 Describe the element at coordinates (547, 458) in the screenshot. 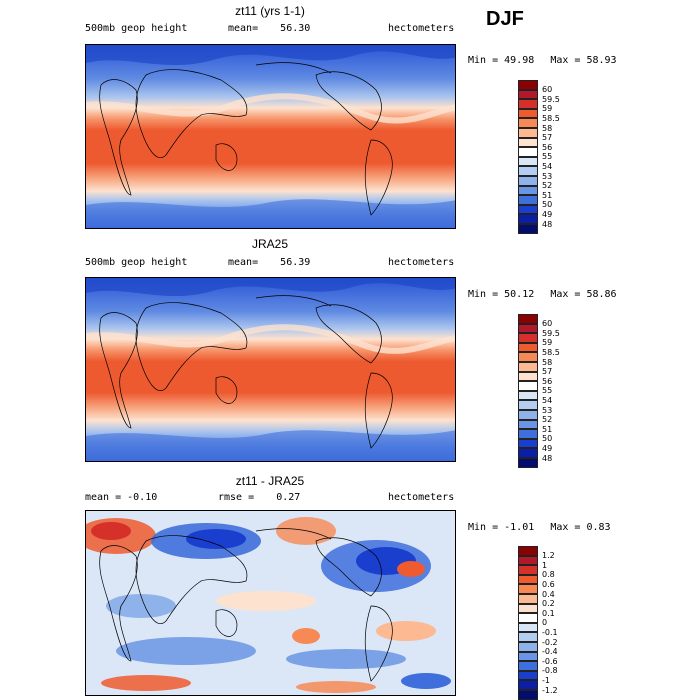

I see `colorbar-tick-label: 48` at that location.